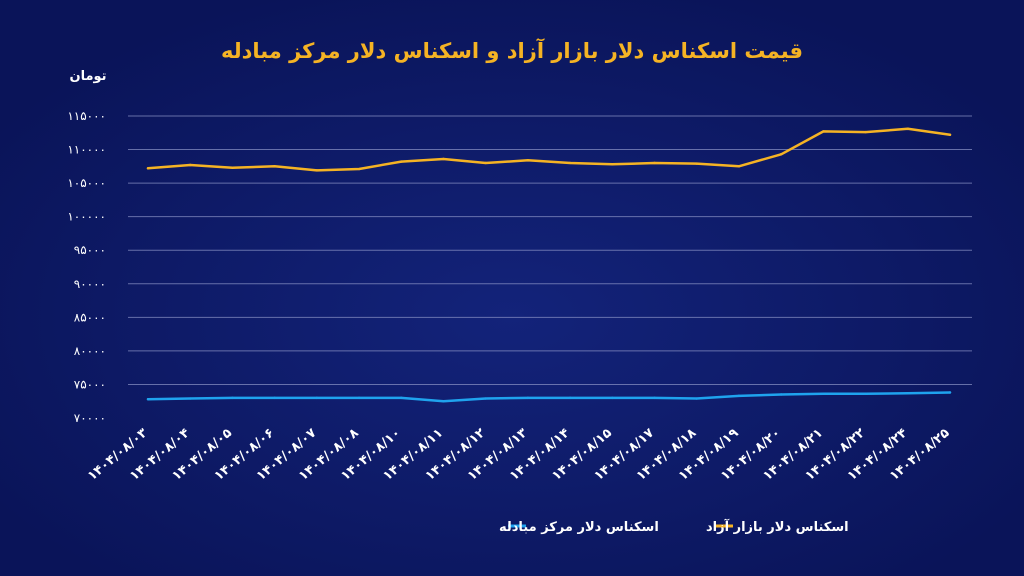 The width and height of the screenshot is (1024, 576). Describe the element at coordinates (86, 217) in the screenshot. I see `y-tick-label: ۱۰۰۰۰۰` at that location.